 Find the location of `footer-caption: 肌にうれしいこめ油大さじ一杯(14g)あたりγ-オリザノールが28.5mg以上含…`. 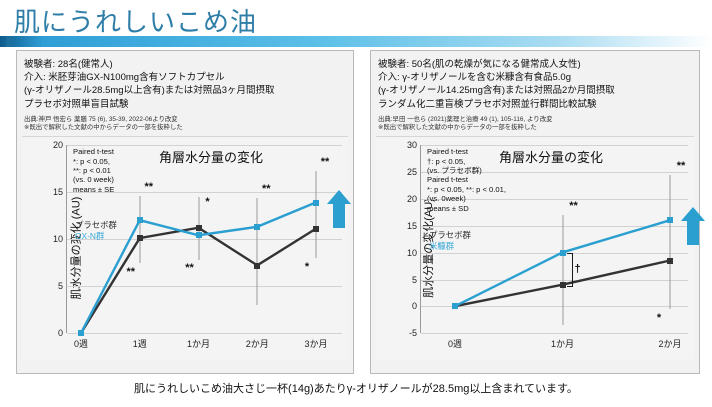

footer-caption: 肌にうれしいこめ油大さじ一杯(14g)あたりγ-オリザノールが28.5mg以上含… is located at coordinates (356, 389).